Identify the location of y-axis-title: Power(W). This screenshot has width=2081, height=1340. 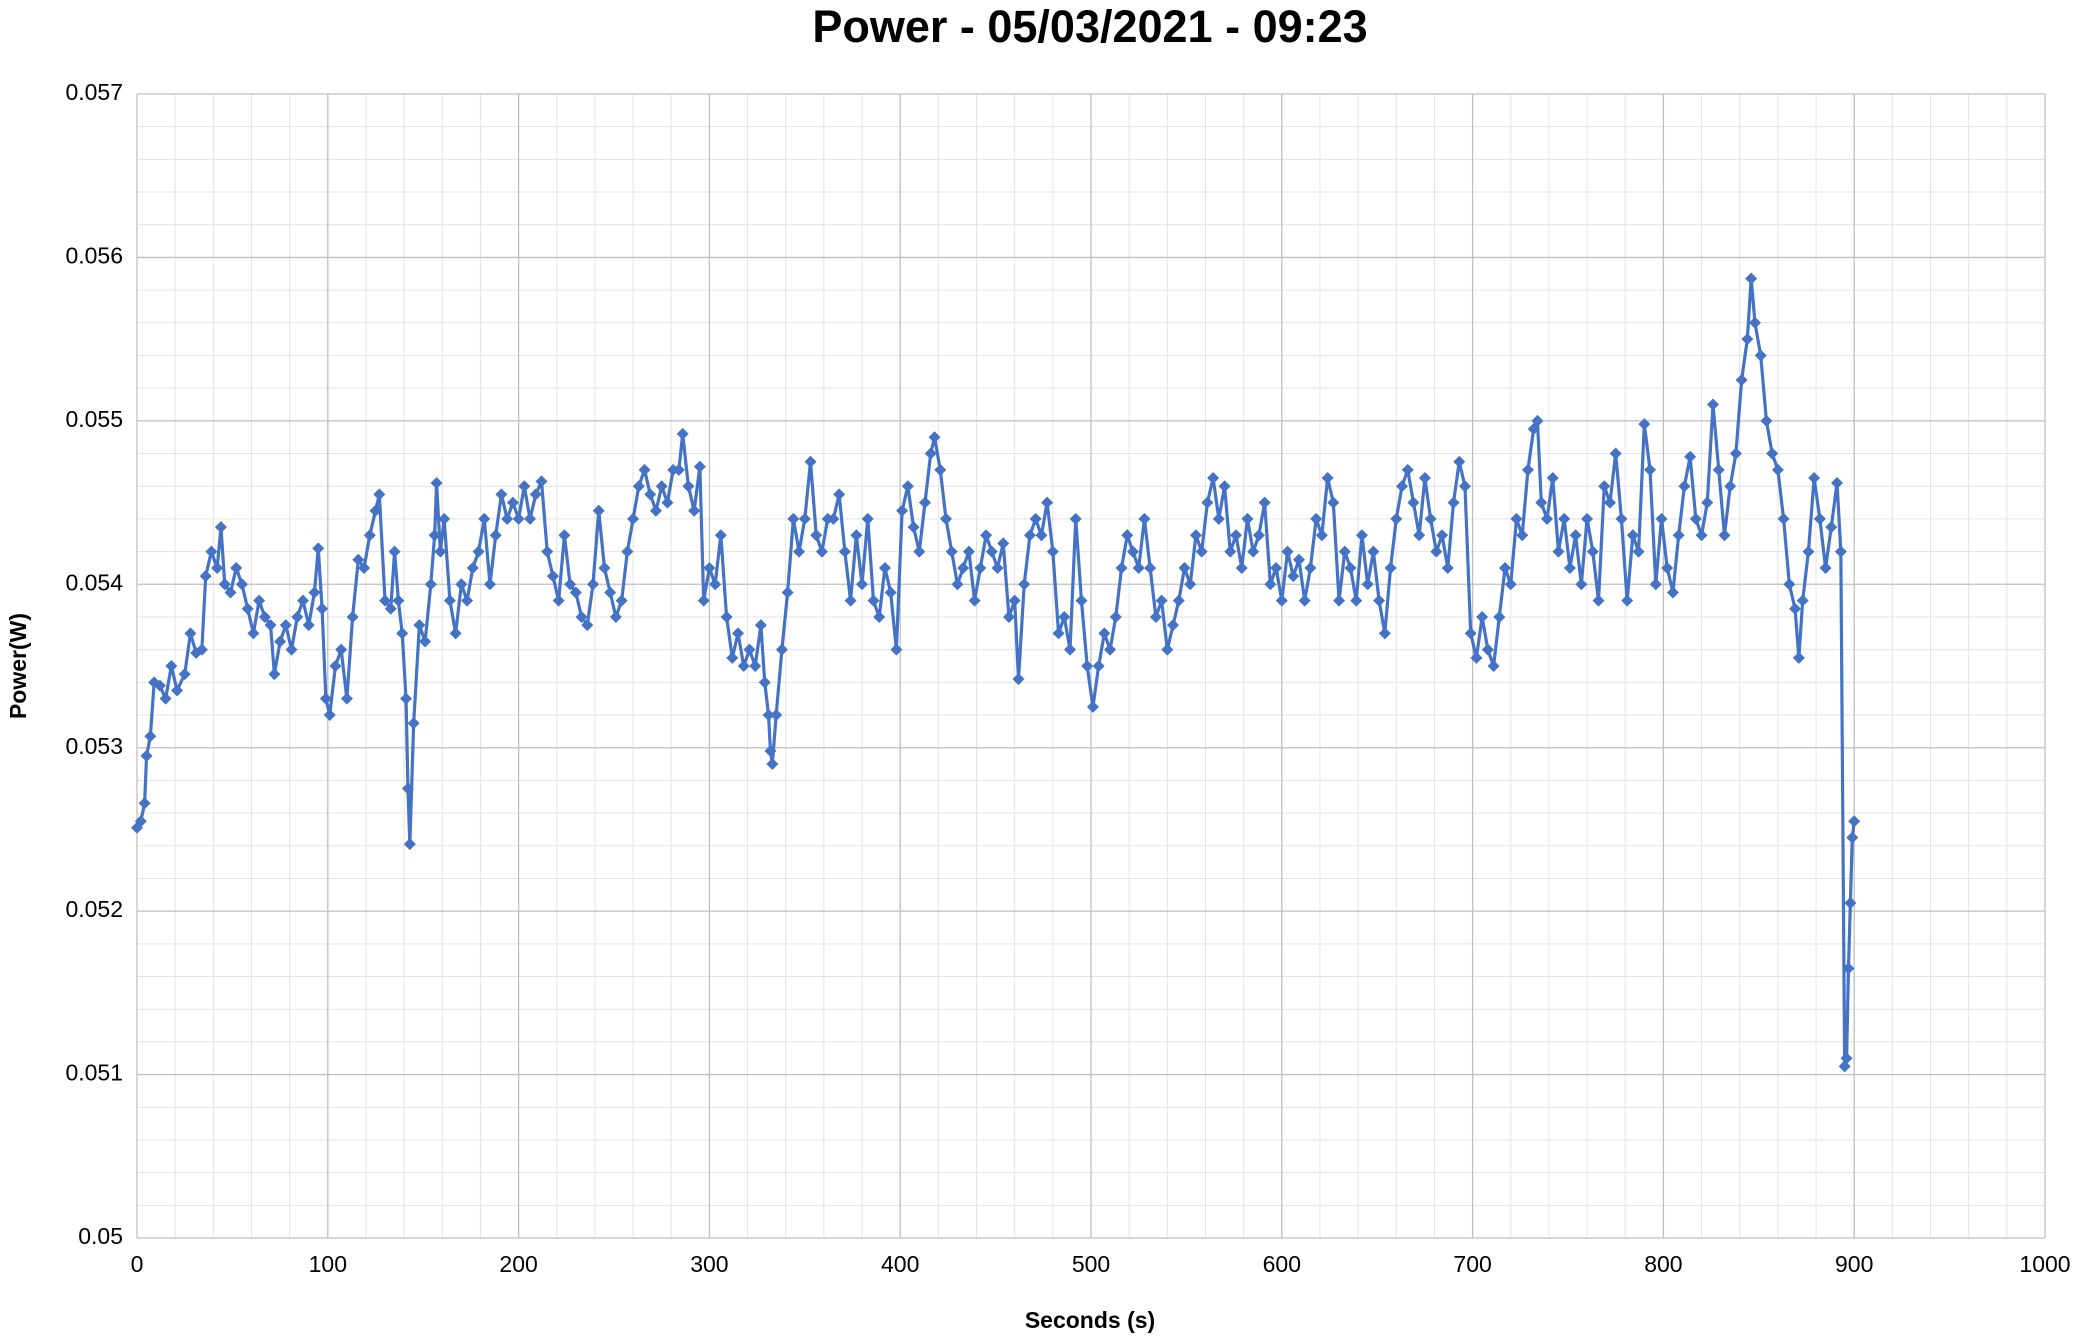
(18, 666).